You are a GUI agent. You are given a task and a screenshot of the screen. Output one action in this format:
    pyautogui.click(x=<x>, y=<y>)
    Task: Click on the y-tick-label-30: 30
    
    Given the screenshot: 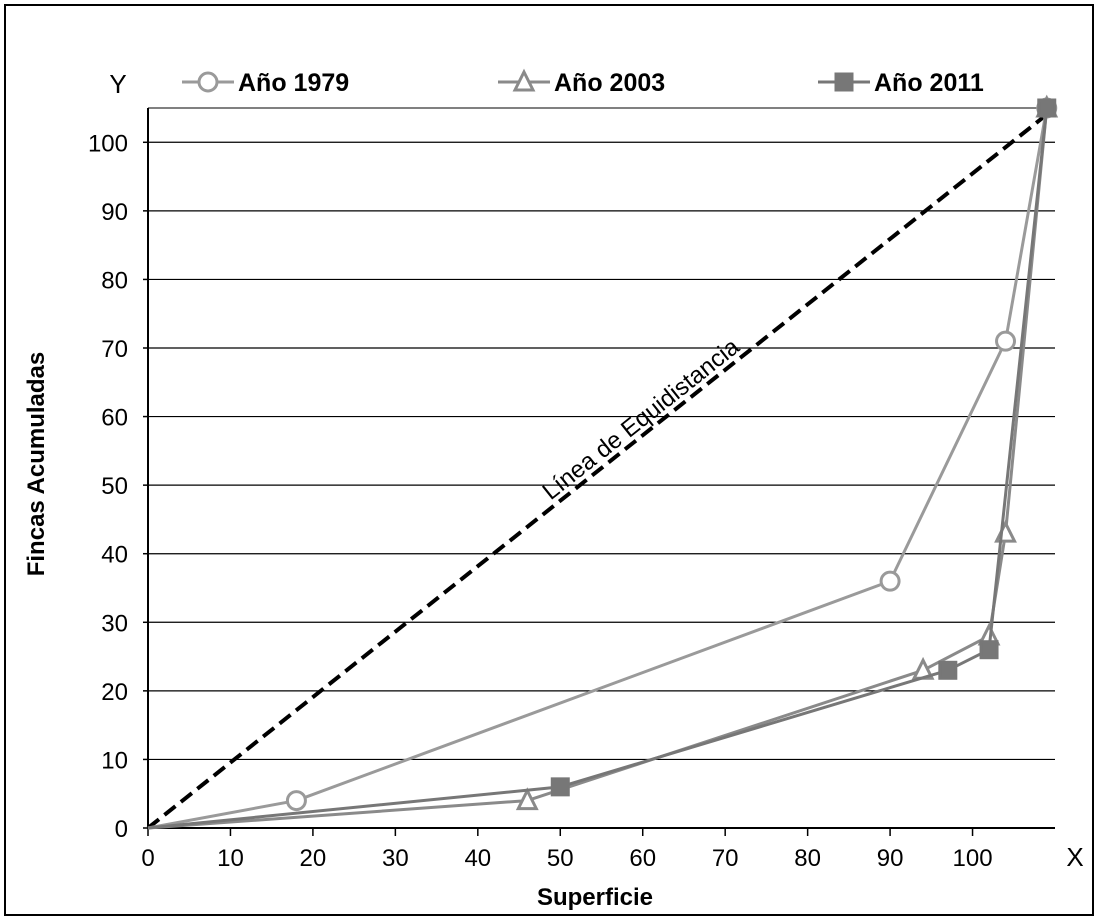 What is the action you would take?
    pyautogui.click(x=114, y=623)
    